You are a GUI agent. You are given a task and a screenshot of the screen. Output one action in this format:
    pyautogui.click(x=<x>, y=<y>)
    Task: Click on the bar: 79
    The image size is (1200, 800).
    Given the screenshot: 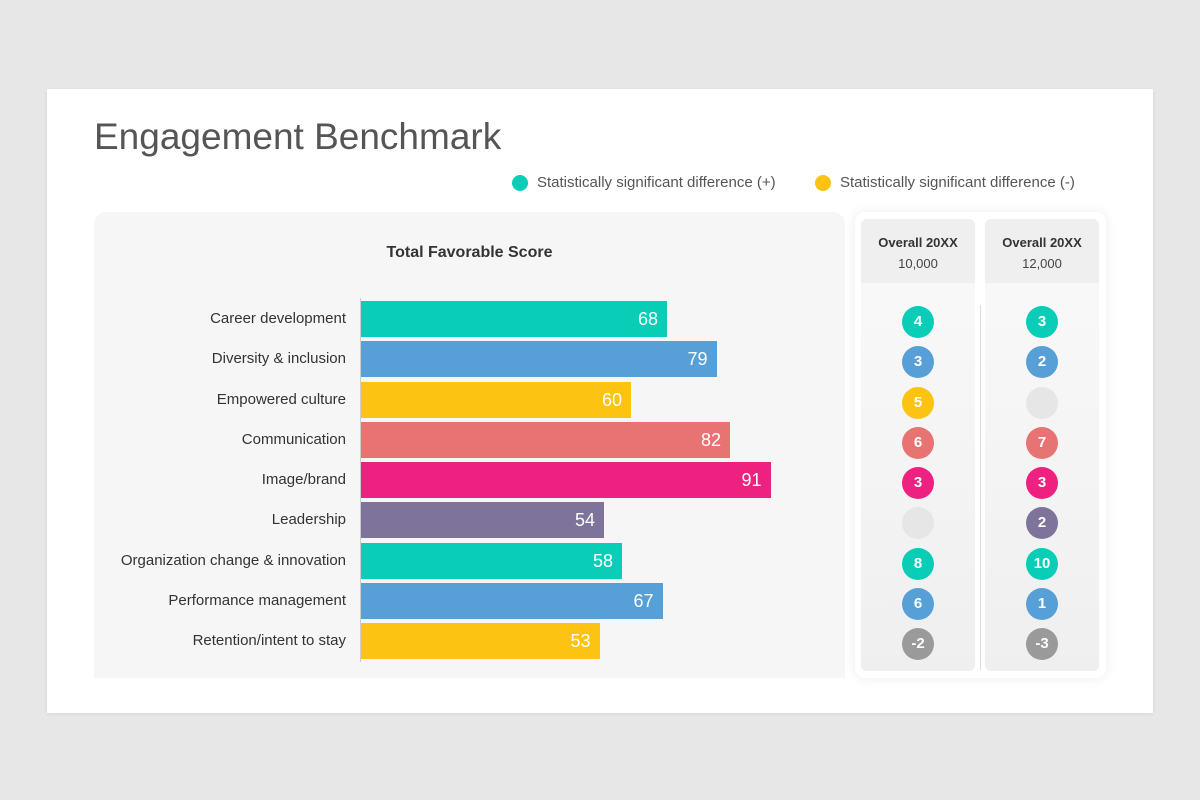 What is the action you would take?
    pyautogui.click(x=539, y=359)
    